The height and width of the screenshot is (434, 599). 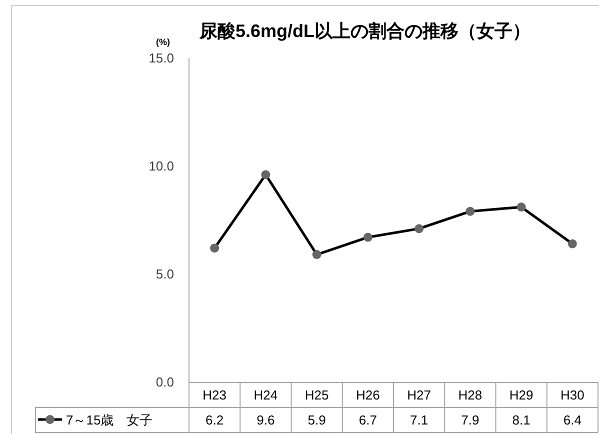 What do you see at coordinates (214, 395) in the screenshot?
I see `x-tick-label: H23` at bounding box center [214, 395].